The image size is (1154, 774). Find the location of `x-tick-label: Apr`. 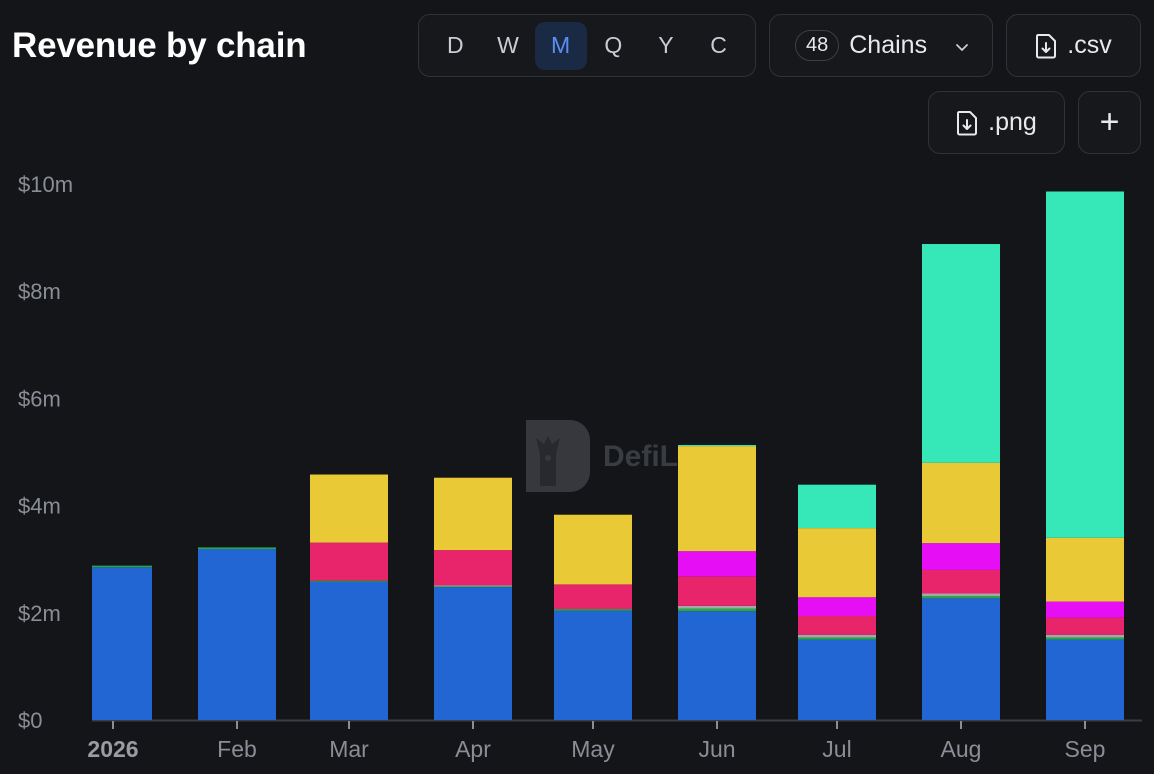

x-tick-label: Apr is located at coordinates (473, 749).